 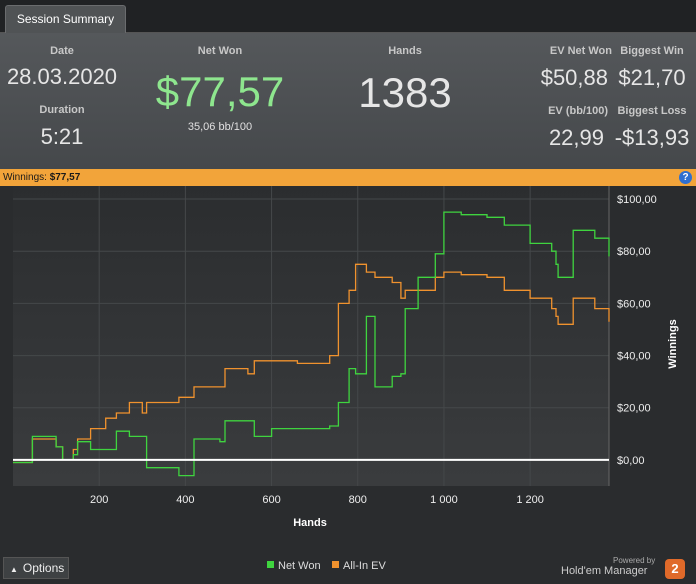 I want to click on options-button: ▲ Options, so click(x=36, y=568).